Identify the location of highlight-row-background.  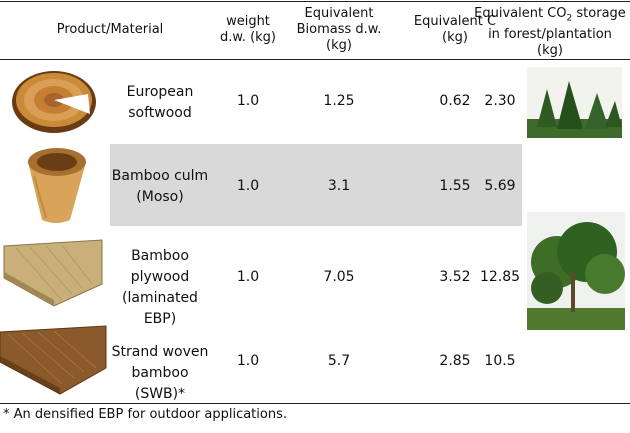
(316, 185).